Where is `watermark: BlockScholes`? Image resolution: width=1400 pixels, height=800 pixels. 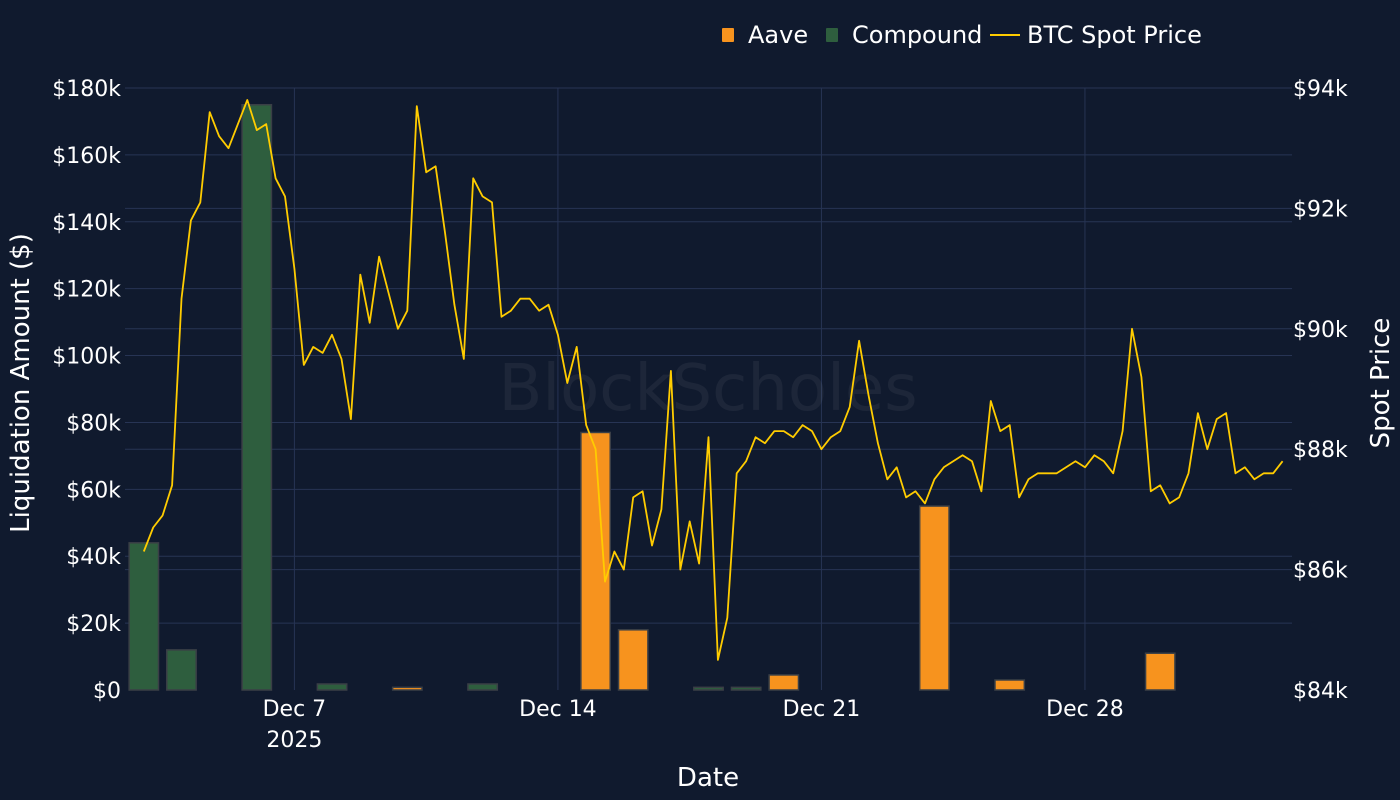 watermark: BlockScholes is located at coordinates (707, 389).